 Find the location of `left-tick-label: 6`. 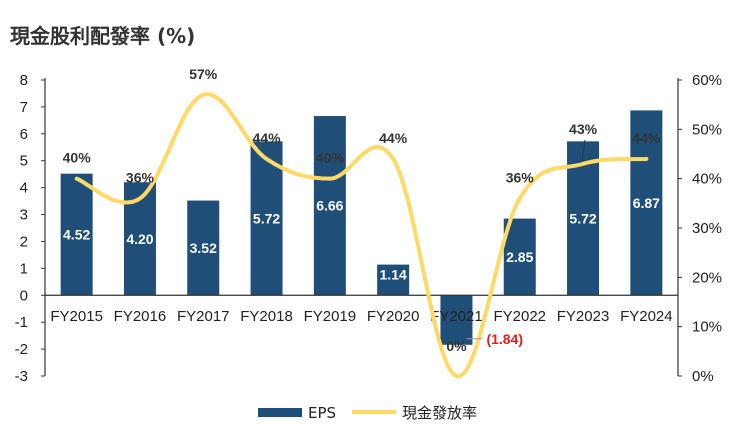

left-tick-label: 6 is located at coordinates (24, 134).